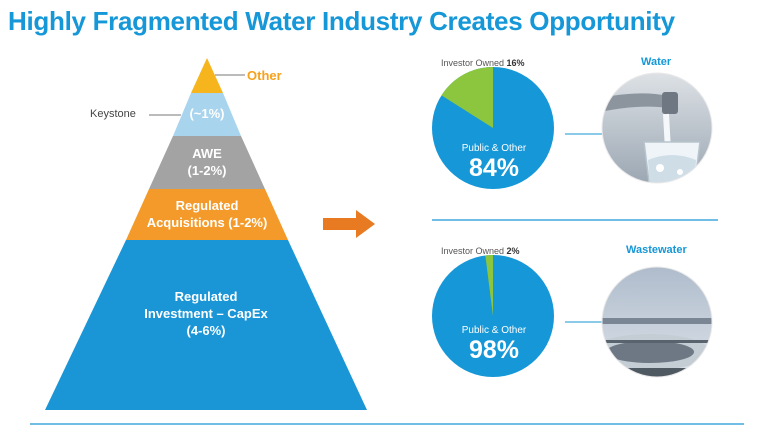 This screenshot has height=432, width=764. What do you see at coordinates (264, 75) in the screenshot?
I see `pyramid-other-label: Other` at bounding box center [264, 75].